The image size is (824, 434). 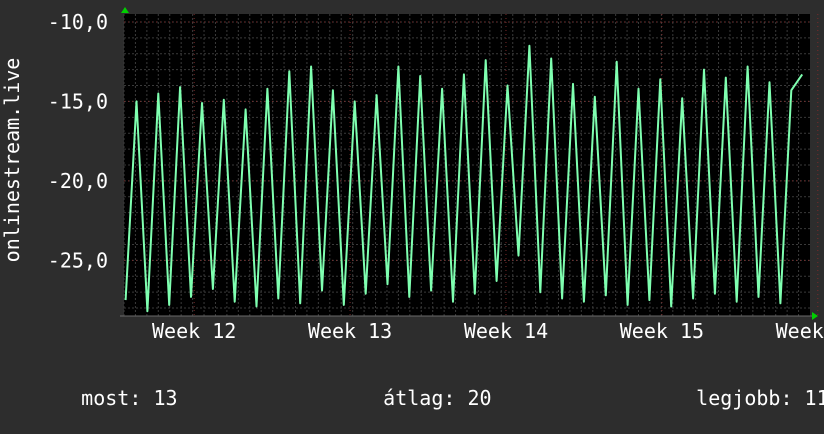 I want to click on x-tick-label: Week 15, so click(x=662, y=331).